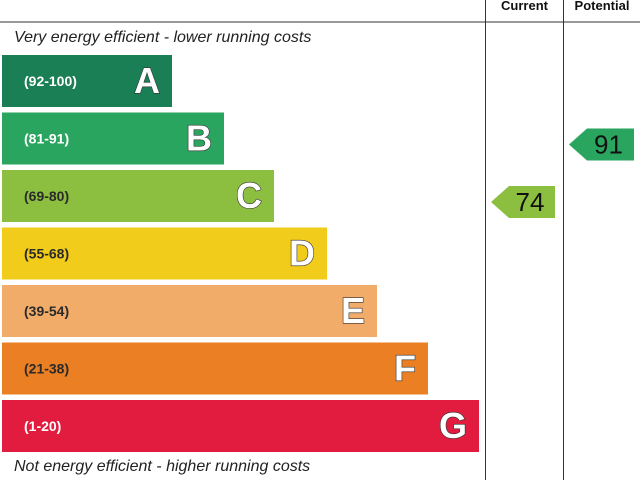 The image size is (640, 480). I want to click on band-b-bar, so click(113, 138).